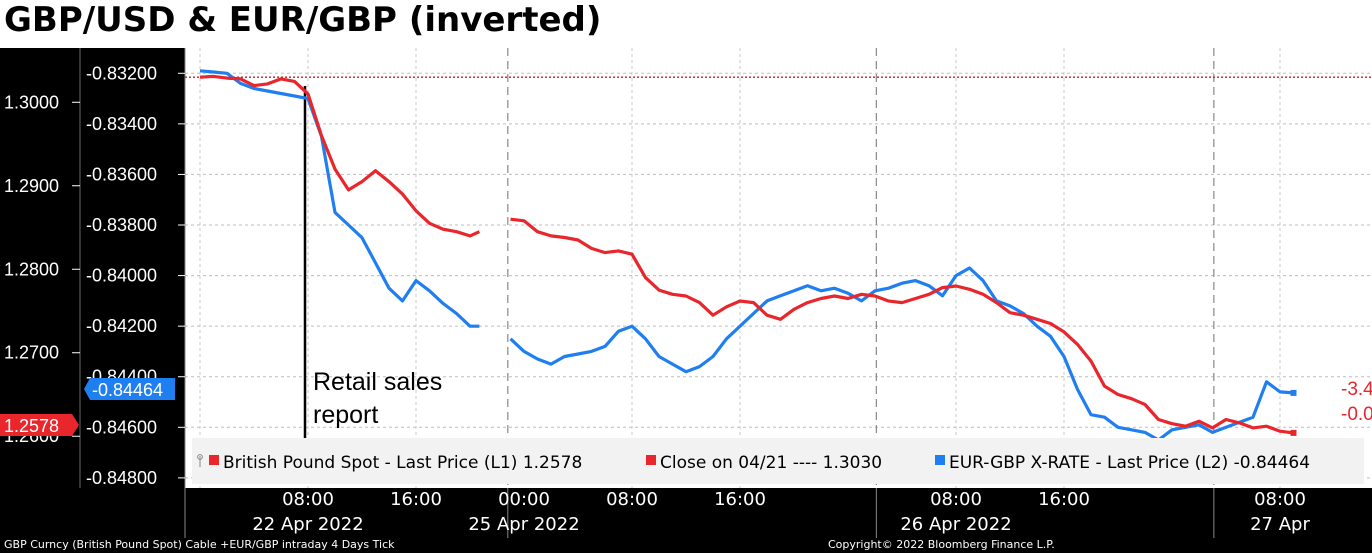 The width and height of the screenshot is (1372, 553). What do you see at coordinates (955, 524) in the screenshot?
I see `x-date-label-5: 26 Apr 2022` at bounding box center [955, 524].